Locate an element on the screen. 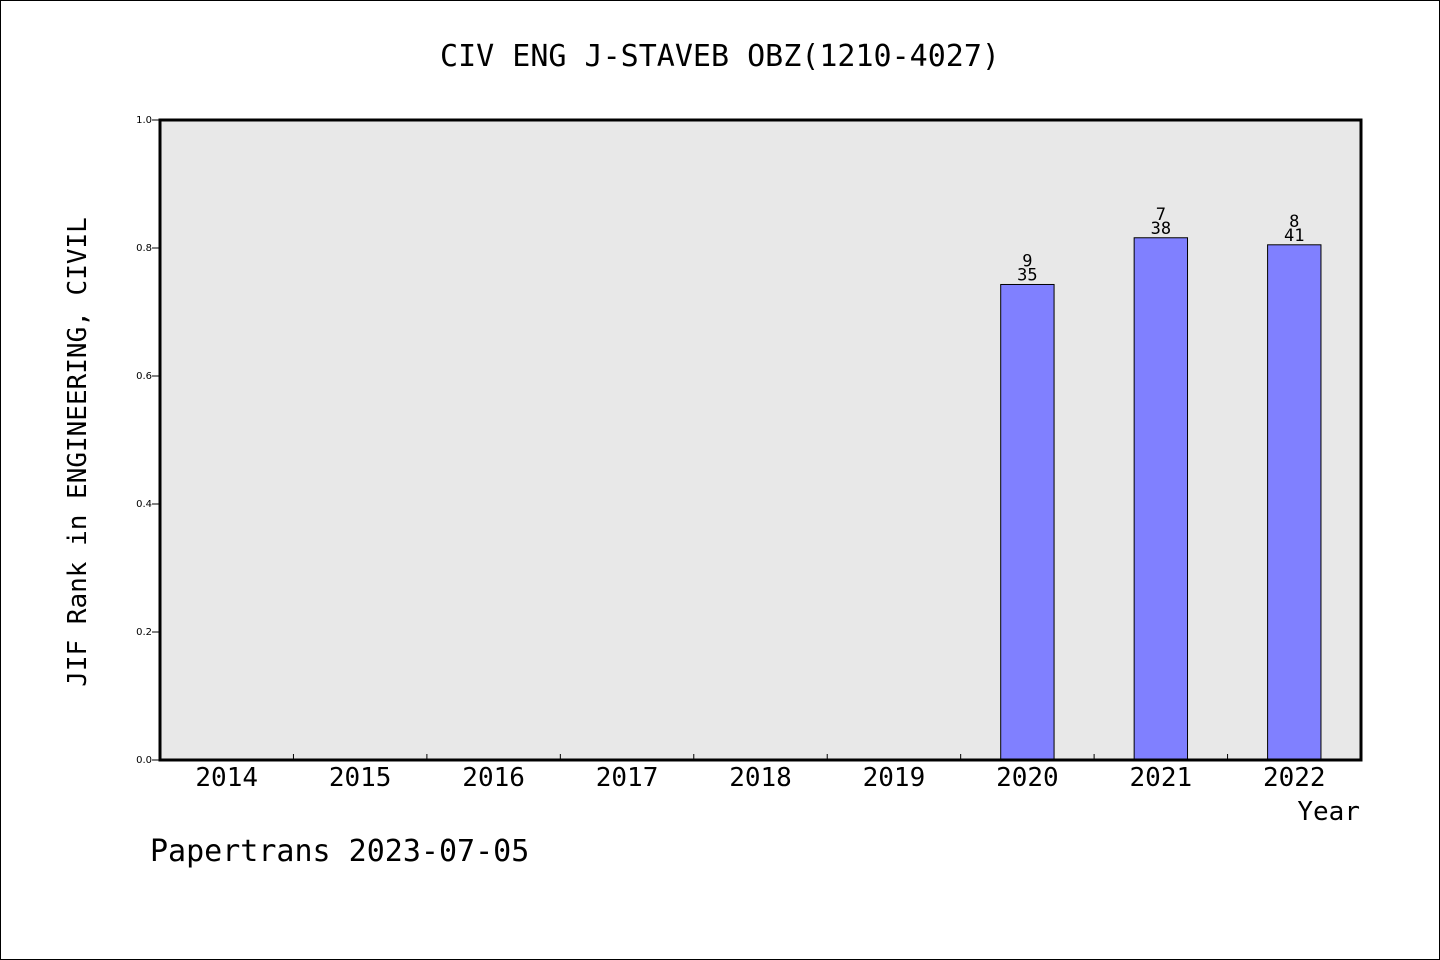  x-tick-label: 2016 is located at coordinates (493, 778).